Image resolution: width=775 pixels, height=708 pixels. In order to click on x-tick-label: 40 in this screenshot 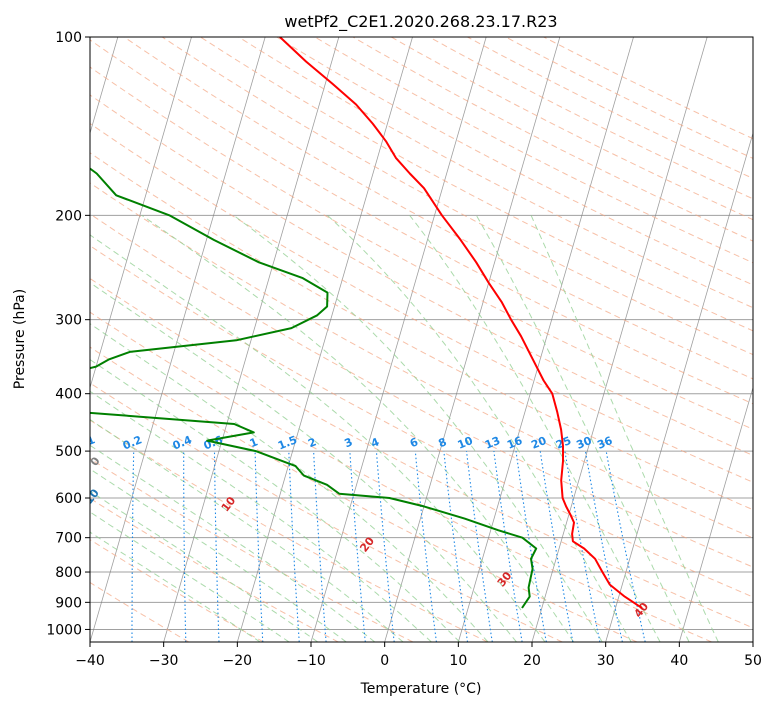, I will do `click(679, 661)`.